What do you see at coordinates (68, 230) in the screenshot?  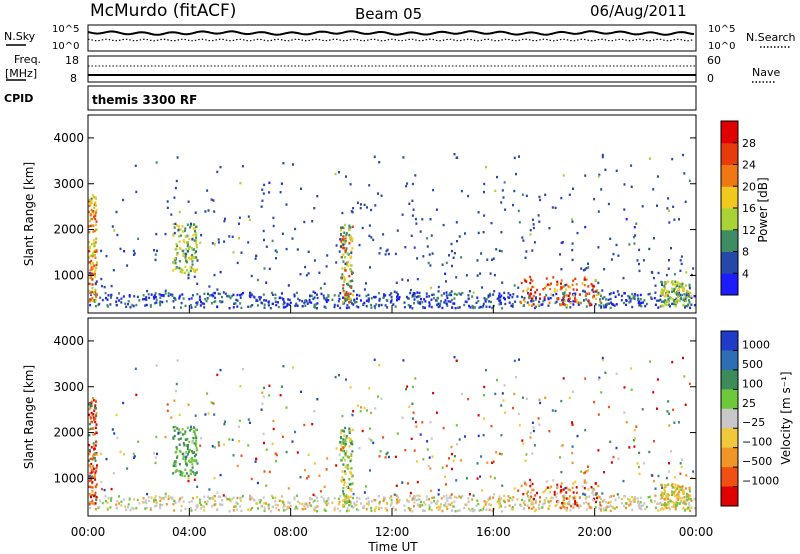 I see `power-ytick-label-1: 2000` at bounding box center [68, 230].